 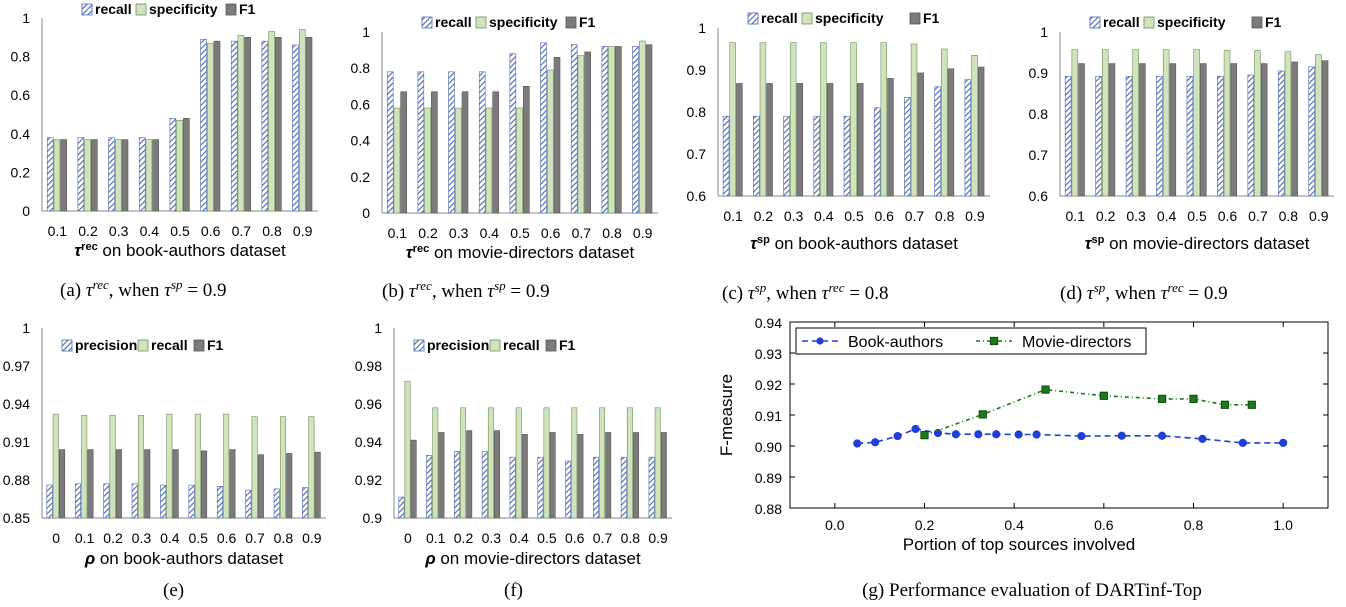 I want to click on bar-precision-0.5, so click(x=540, y=487).